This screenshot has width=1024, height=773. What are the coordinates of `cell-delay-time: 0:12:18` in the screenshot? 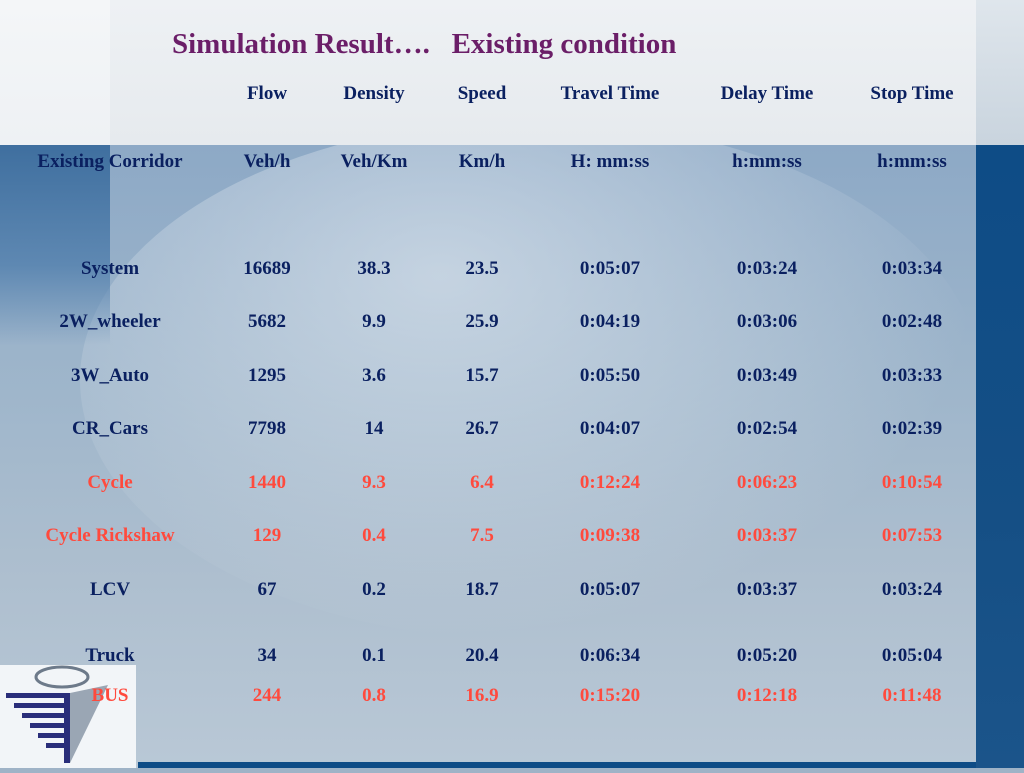 It's located at (767, 695).